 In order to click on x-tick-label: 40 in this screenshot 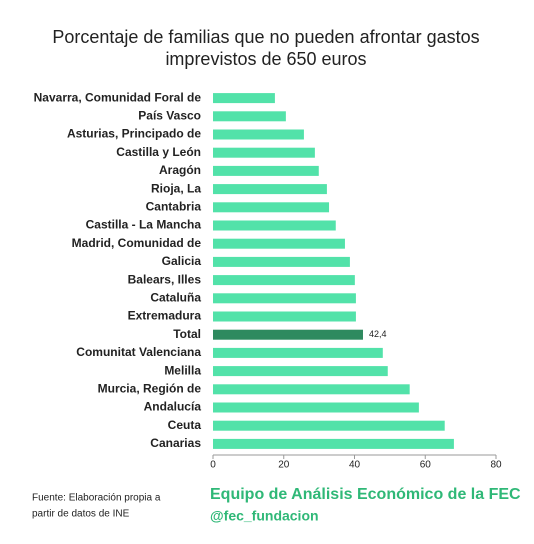, I will do `click(355, 465)`.